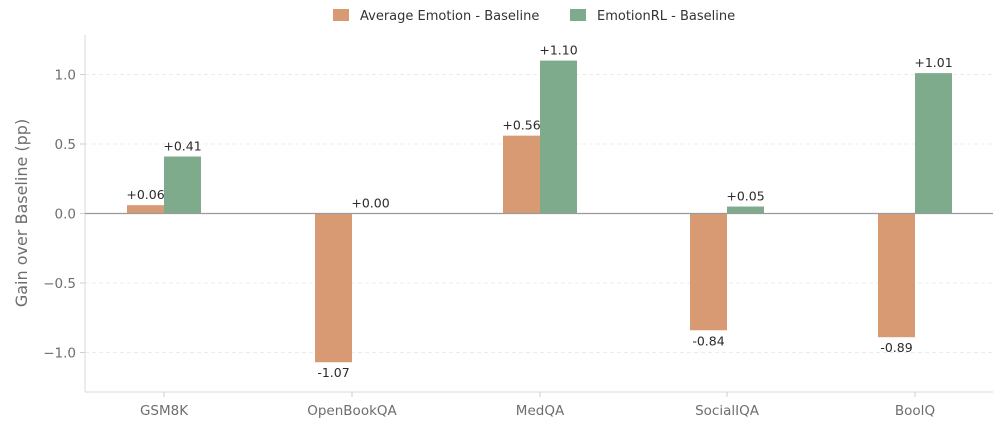 The image size is (1006, 424). What do you see at coordinates (333, 372) in the screenshot?
I see `value-label: -1.07` at bounding box center [333, 372].